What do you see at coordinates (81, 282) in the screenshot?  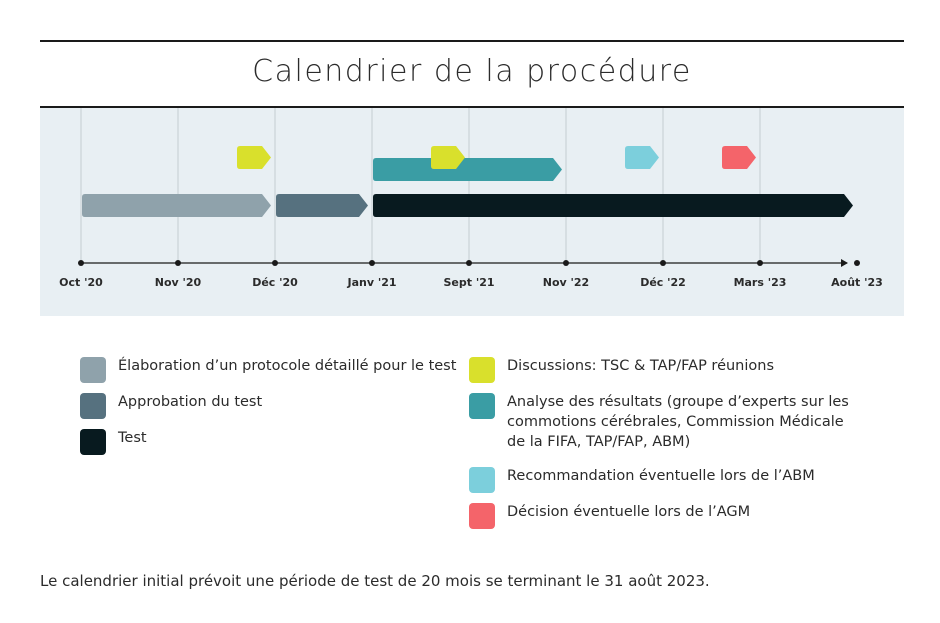 I see `axis-tick-label: Oct '20` at bounding box center [81, 282].